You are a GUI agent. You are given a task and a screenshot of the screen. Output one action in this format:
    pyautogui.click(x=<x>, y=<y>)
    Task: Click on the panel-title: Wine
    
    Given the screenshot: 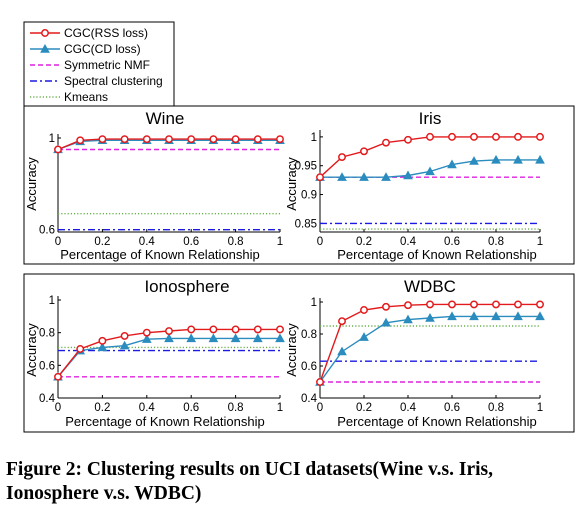 What is the action you would take?
    pyautogui.click(x=165, y=118)
    